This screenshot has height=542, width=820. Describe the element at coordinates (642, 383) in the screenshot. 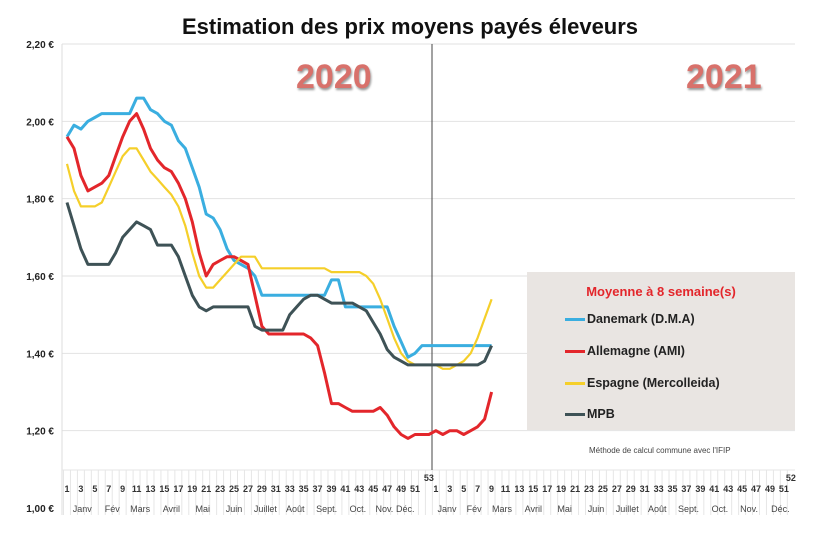

I see `legend-item-espagne: Espagne (Mercolleida)` at that location.